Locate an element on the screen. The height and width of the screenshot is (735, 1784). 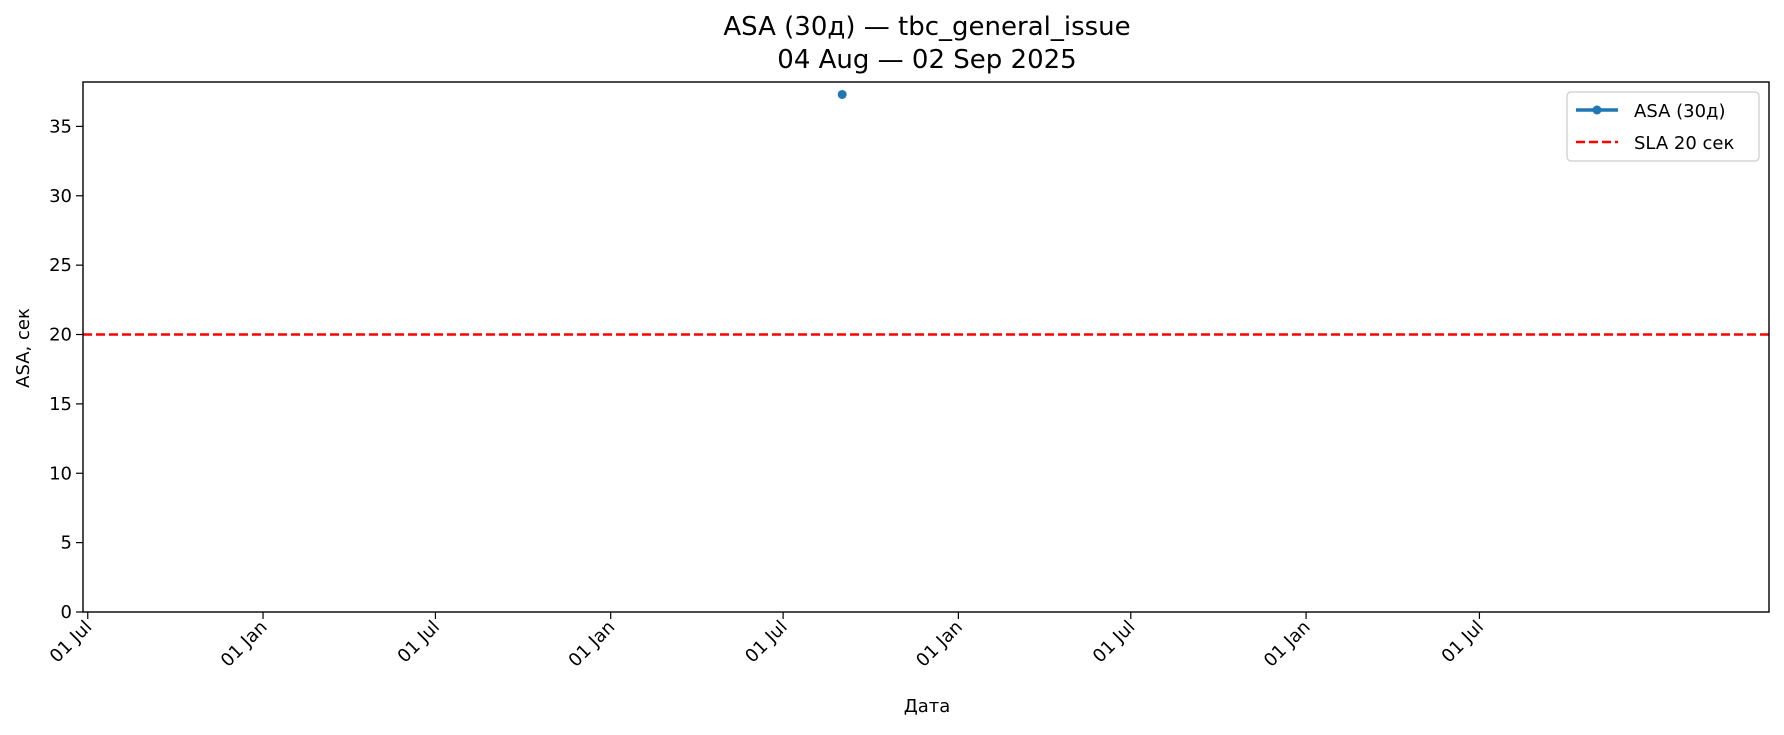
chart-subtitle: 04 Aug — 02 Sep 2025 is located at coordinates (926, 60).